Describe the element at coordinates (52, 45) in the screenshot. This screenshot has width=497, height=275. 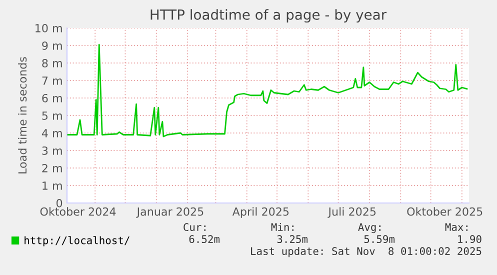
I see `y-tick-label: 9 m` at that location.